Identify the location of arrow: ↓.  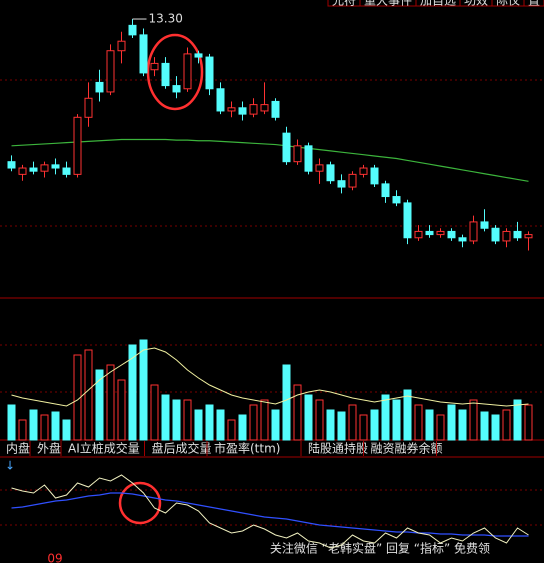
(10, 466).